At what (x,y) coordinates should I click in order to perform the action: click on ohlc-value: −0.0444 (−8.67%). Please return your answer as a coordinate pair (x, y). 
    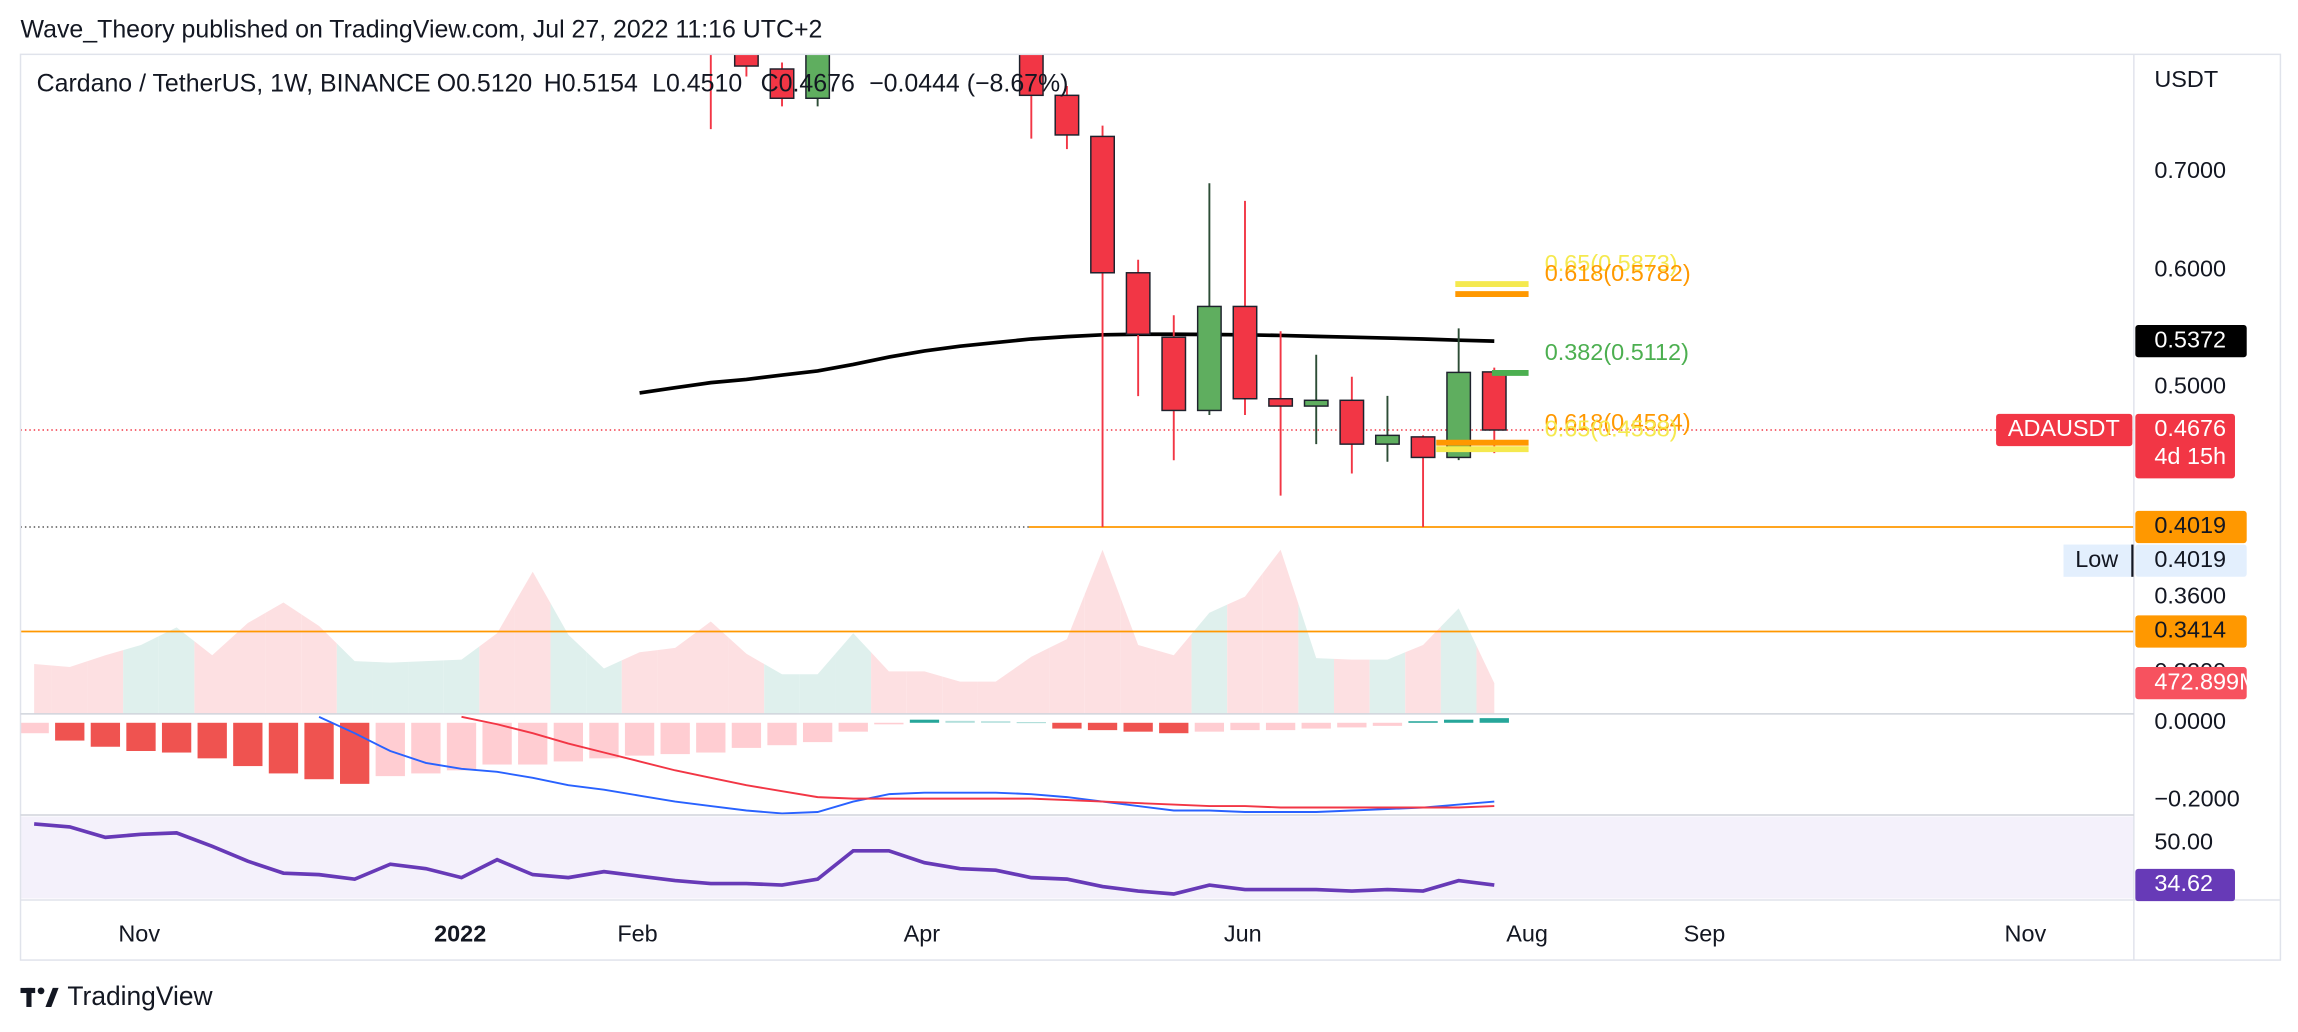
    Looking at the image, I should click on (968, 84).